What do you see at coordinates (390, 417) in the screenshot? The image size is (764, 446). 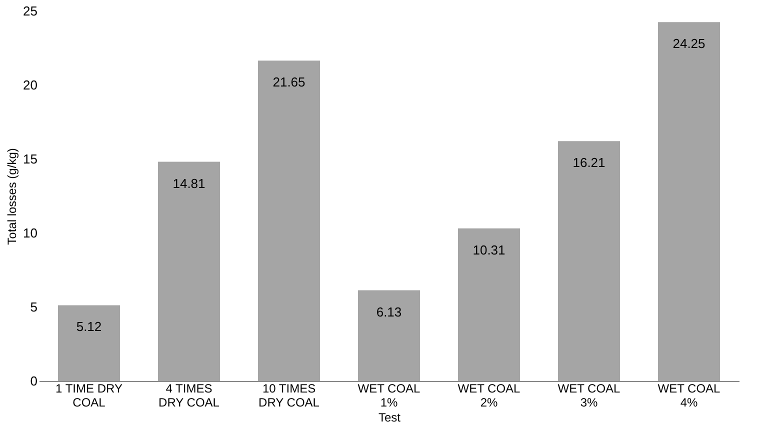 I see `x-axis-title: Test` at bounding box center [390, 417].